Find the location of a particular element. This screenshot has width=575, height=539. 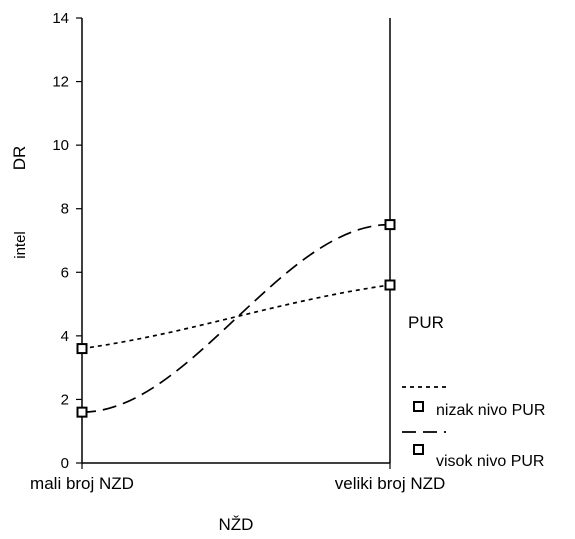

legend-label: nizak nivo PUR is located at coordinates (490, 410).